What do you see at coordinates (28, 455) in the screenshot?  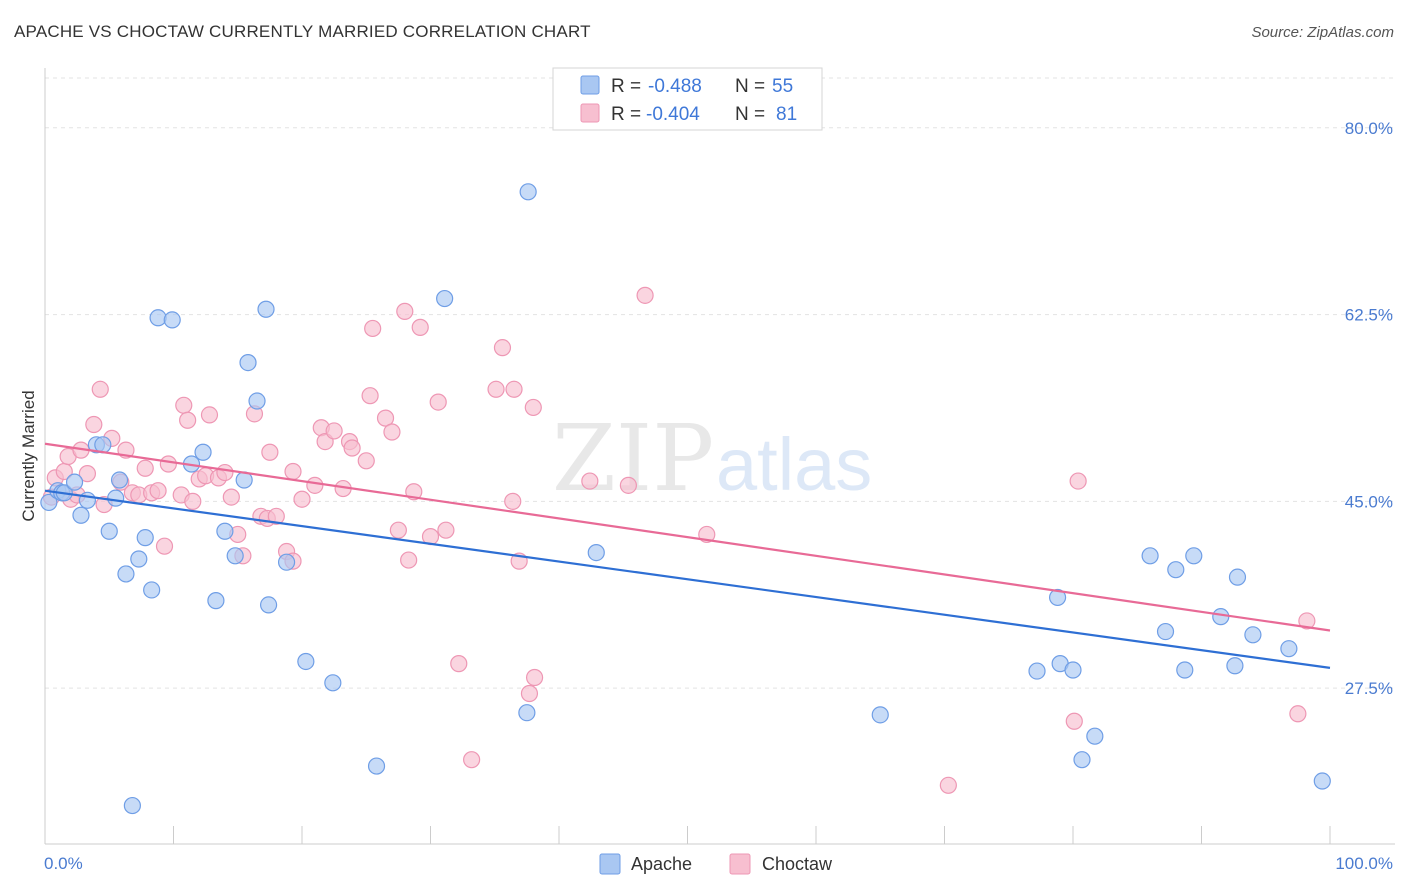 I see `y-axis-label: Currently Married` at bounding box center [28, 455].